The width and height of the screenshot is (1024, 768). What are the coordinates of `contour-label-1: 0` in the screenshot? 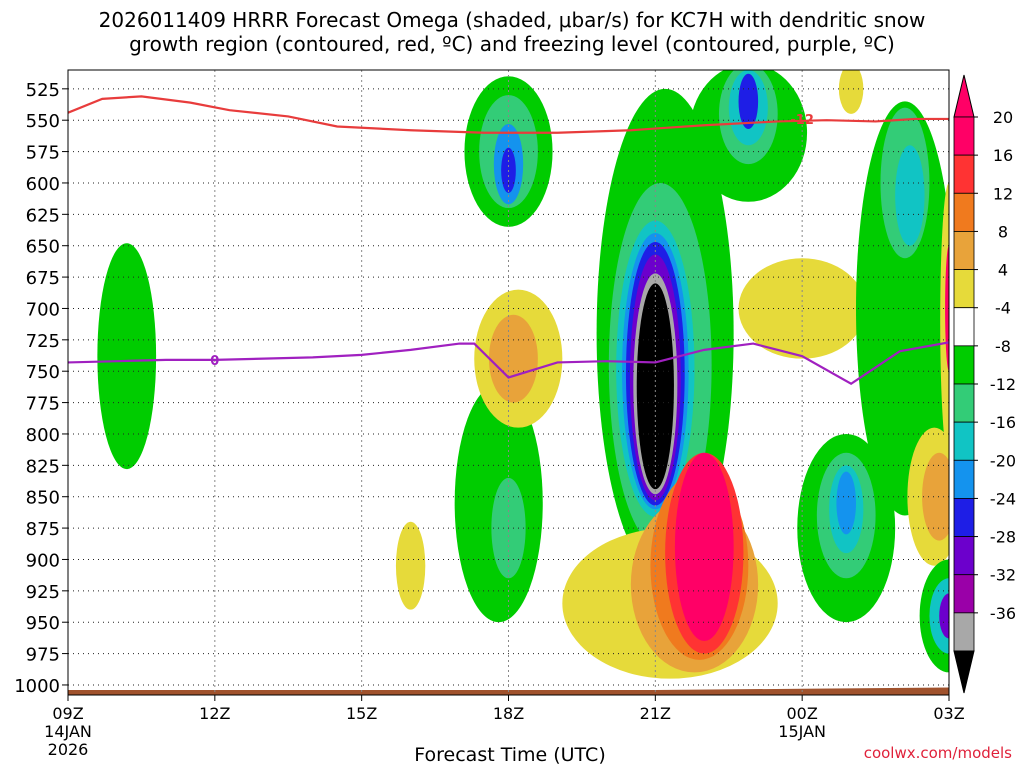 It's located at (214, 361).